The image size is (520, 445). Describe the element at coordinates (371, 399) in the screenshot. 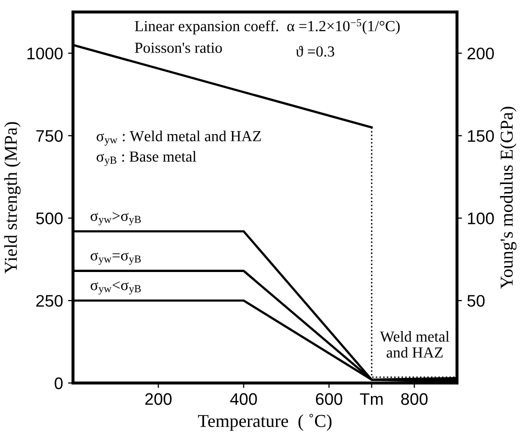

I see `x-tick-label: Tm` at that location.